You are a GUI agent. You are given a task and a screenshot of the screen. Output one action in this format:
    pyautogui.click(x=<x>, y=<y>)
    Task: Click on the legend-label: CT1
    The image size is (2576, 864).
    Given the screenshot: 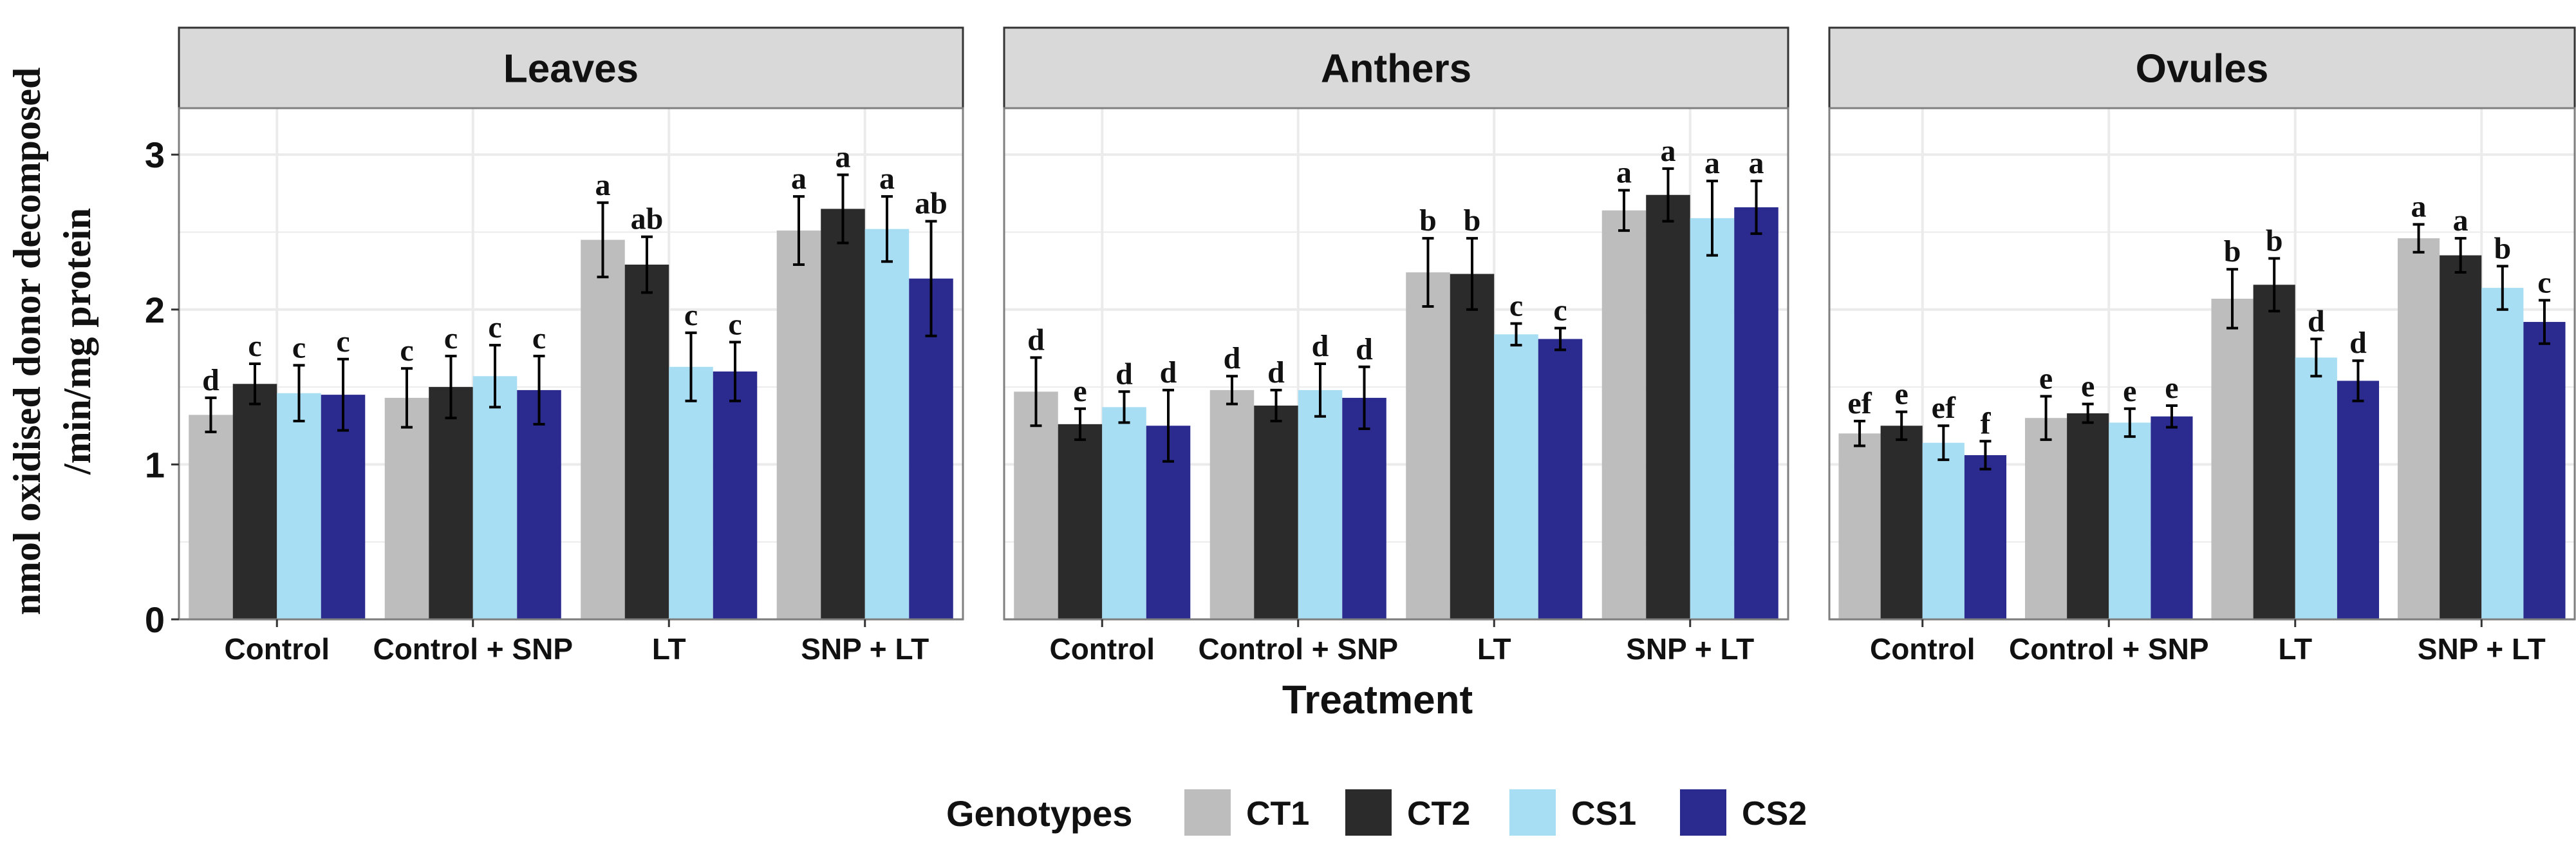 What is the action you would take?
    pyautogui.click(x=1277, y=813)
    